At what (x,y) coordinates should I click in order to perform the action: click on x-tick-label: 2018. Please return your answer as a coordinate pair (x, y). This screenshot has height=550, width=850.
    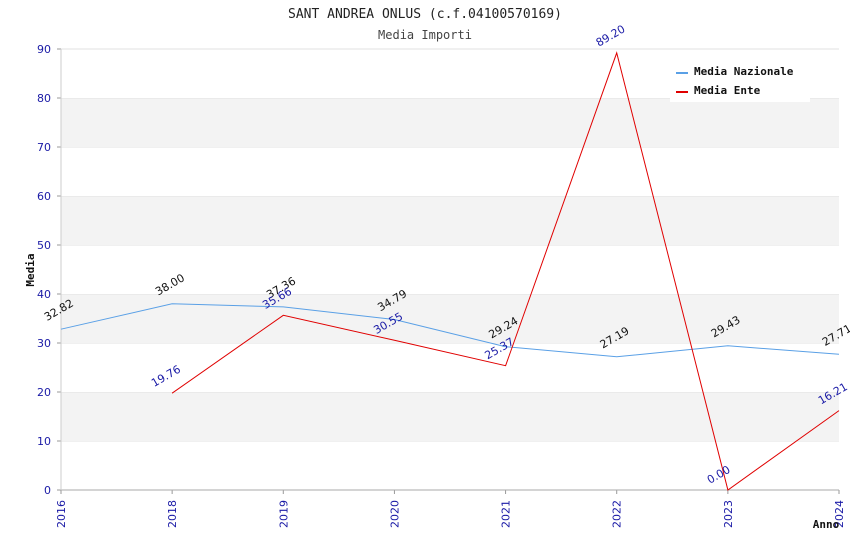
    Looking at the image, I should click on (172, 514).